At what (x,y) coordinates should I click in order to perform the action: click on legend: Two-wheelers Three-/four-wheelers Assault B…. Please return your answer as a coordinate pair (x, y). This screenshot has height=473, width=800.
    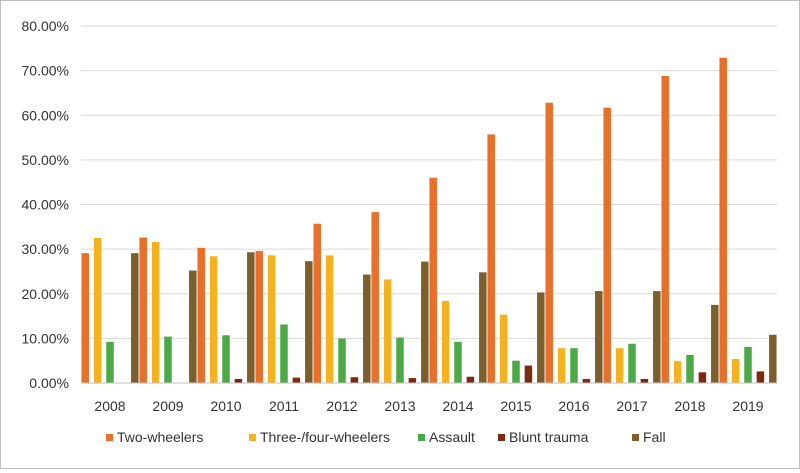
    Looking at the image, I should click on (386, 437).